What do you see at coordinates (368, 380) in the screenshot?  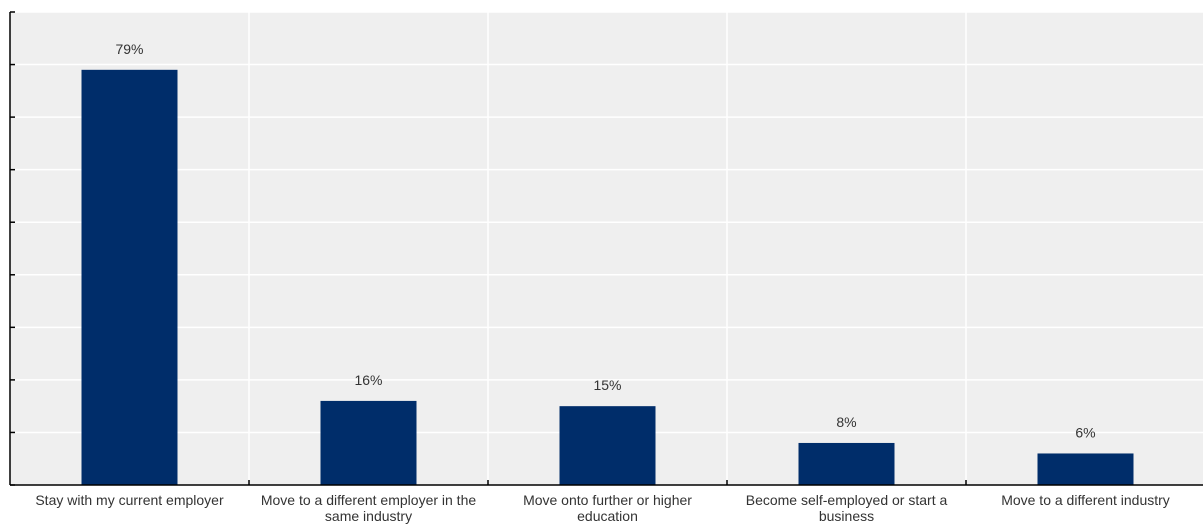 I see `data-label: 16%` at bounding box center [368, 380].